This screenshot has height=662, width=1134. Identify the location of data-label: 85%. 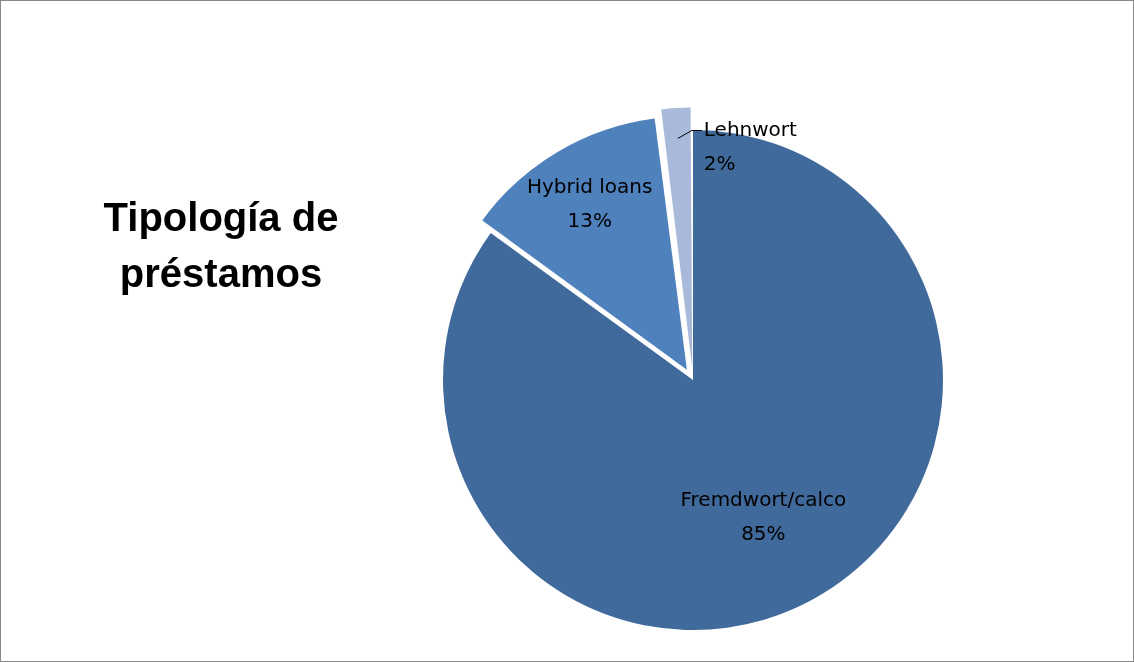
(763, 533).